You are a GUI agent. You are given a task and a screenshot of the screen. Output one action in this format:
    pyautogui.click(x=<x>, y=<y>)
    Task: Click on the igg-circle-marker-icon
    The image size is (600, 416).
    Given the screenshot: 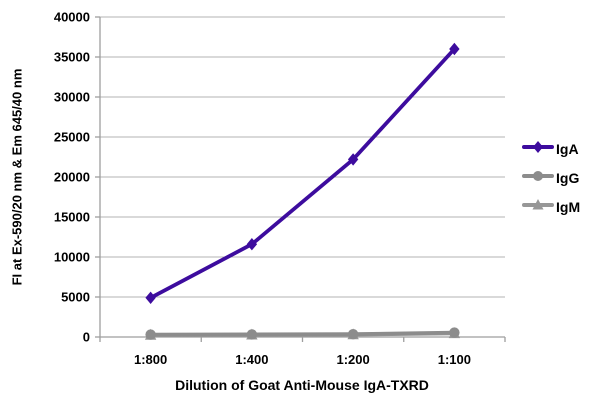 What is the action you would take?
    pyautogui.click(x=538, y=178)
    